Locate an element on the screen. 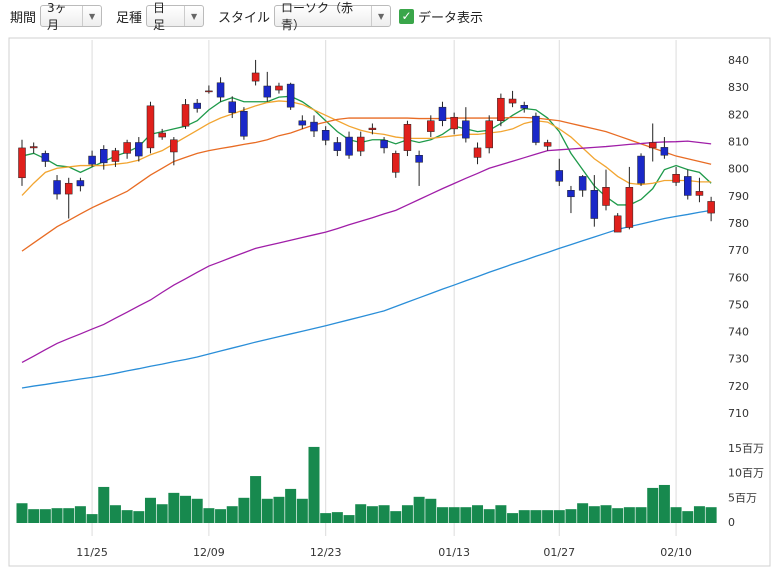 This screenshot has width=778, height=571. x-tick-label: 01/13 is located at coordinates (454, 552).